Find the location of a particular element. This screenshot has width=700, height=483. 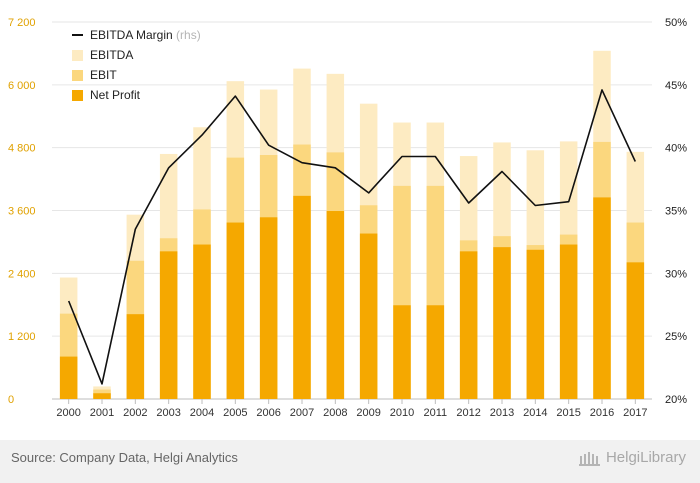

y-tick-label: 0 is located at coordinates (11, 400).